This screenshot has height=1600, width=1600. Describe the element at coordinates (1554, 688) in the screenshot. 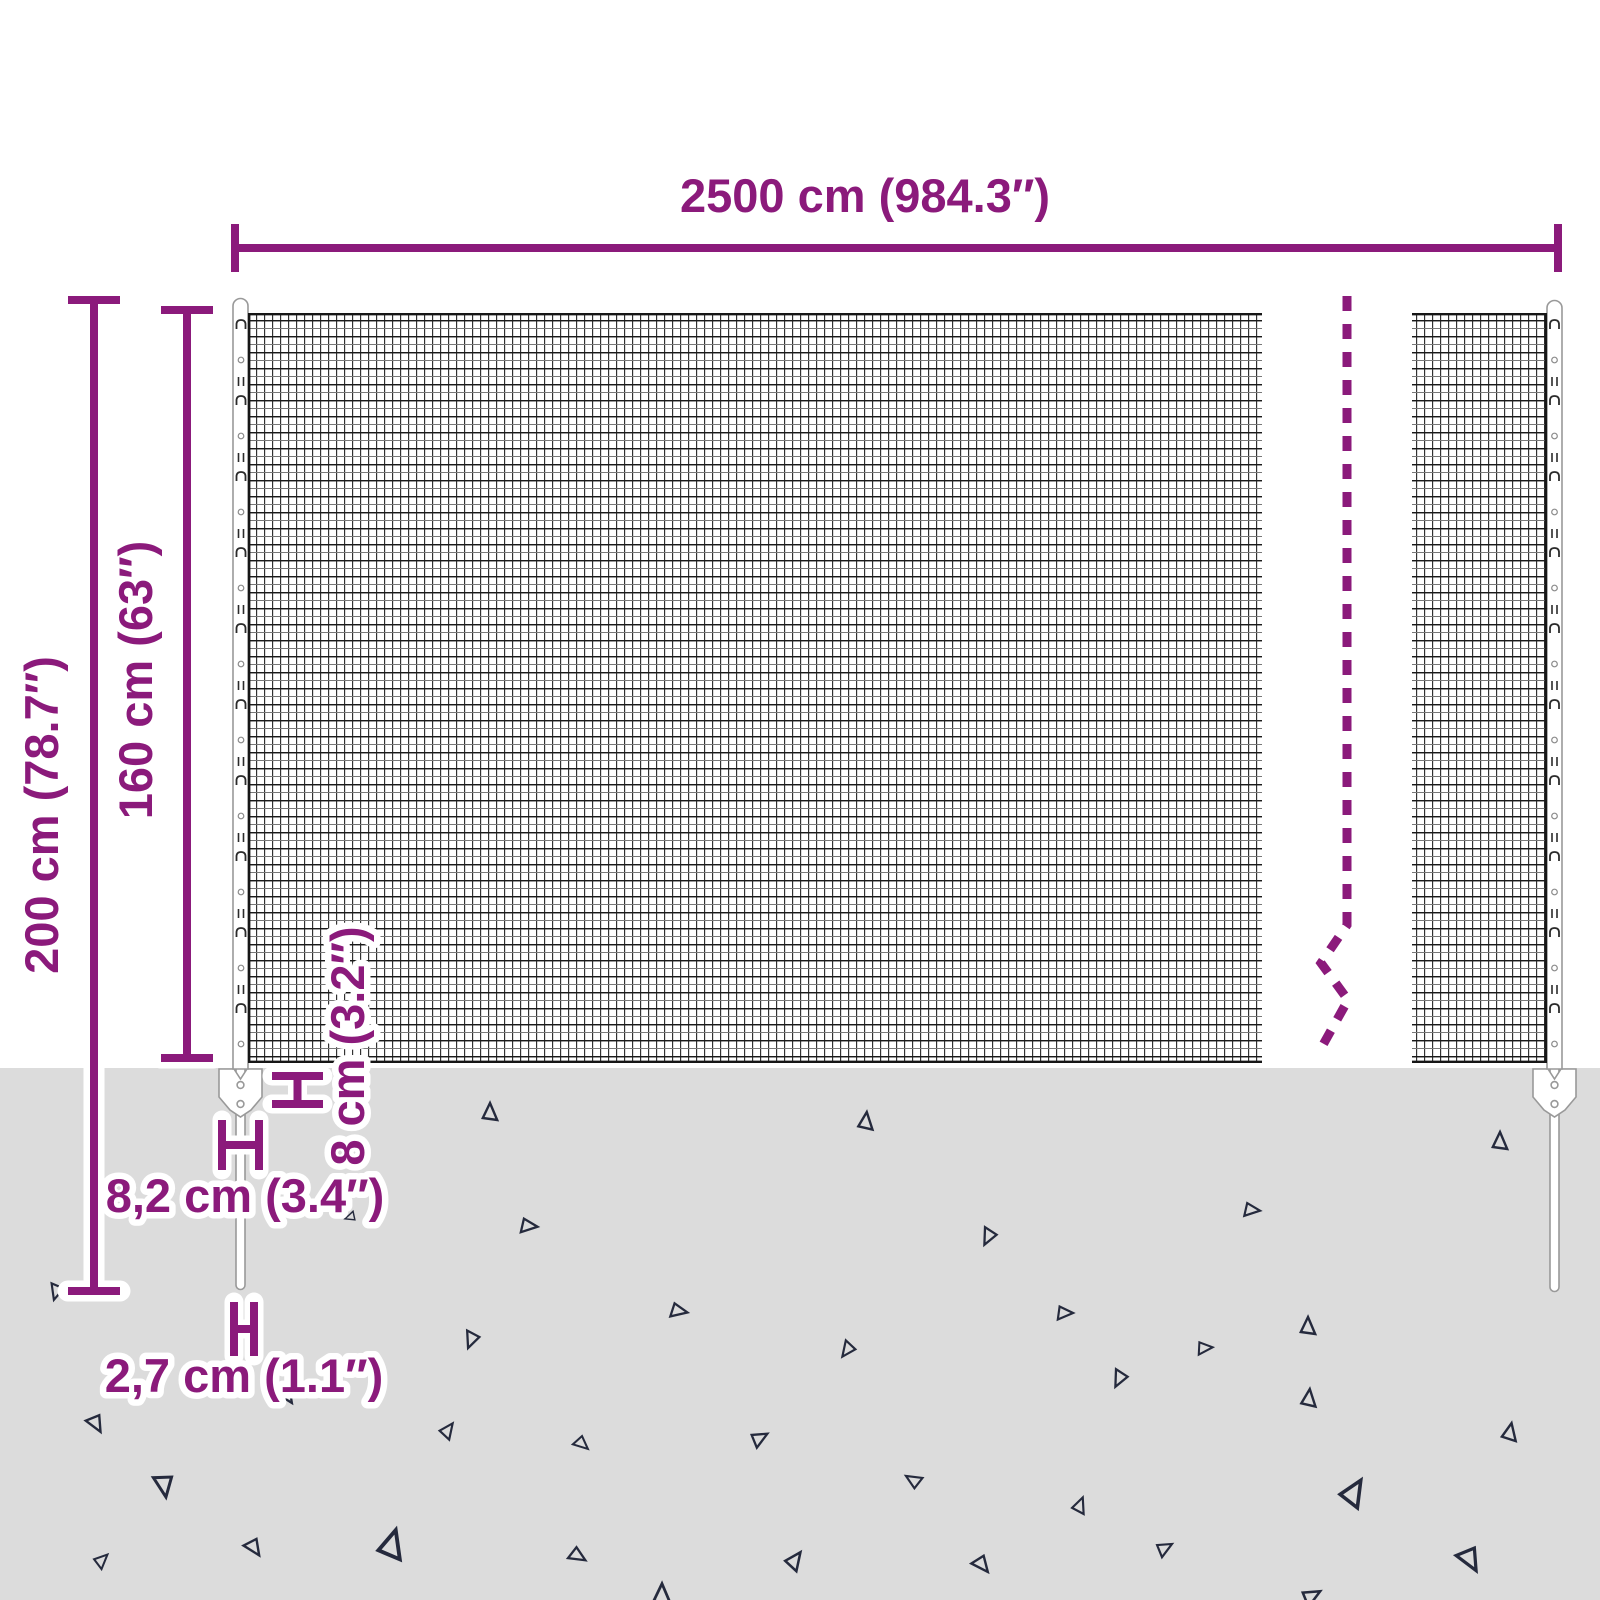

I see `right-post-clips hook-icon` at that location.